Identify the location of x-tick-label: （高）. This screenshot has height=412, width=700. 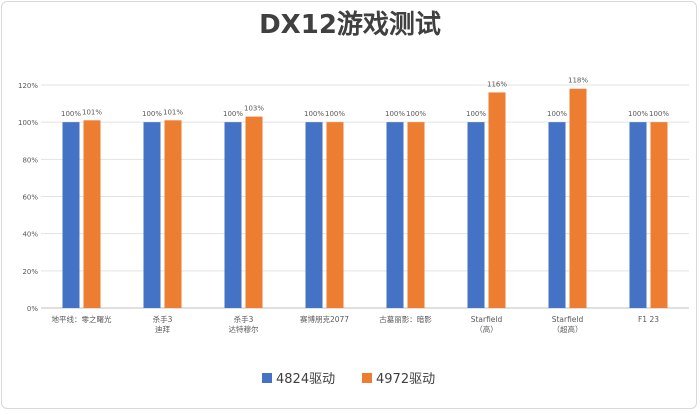
(486, 329).